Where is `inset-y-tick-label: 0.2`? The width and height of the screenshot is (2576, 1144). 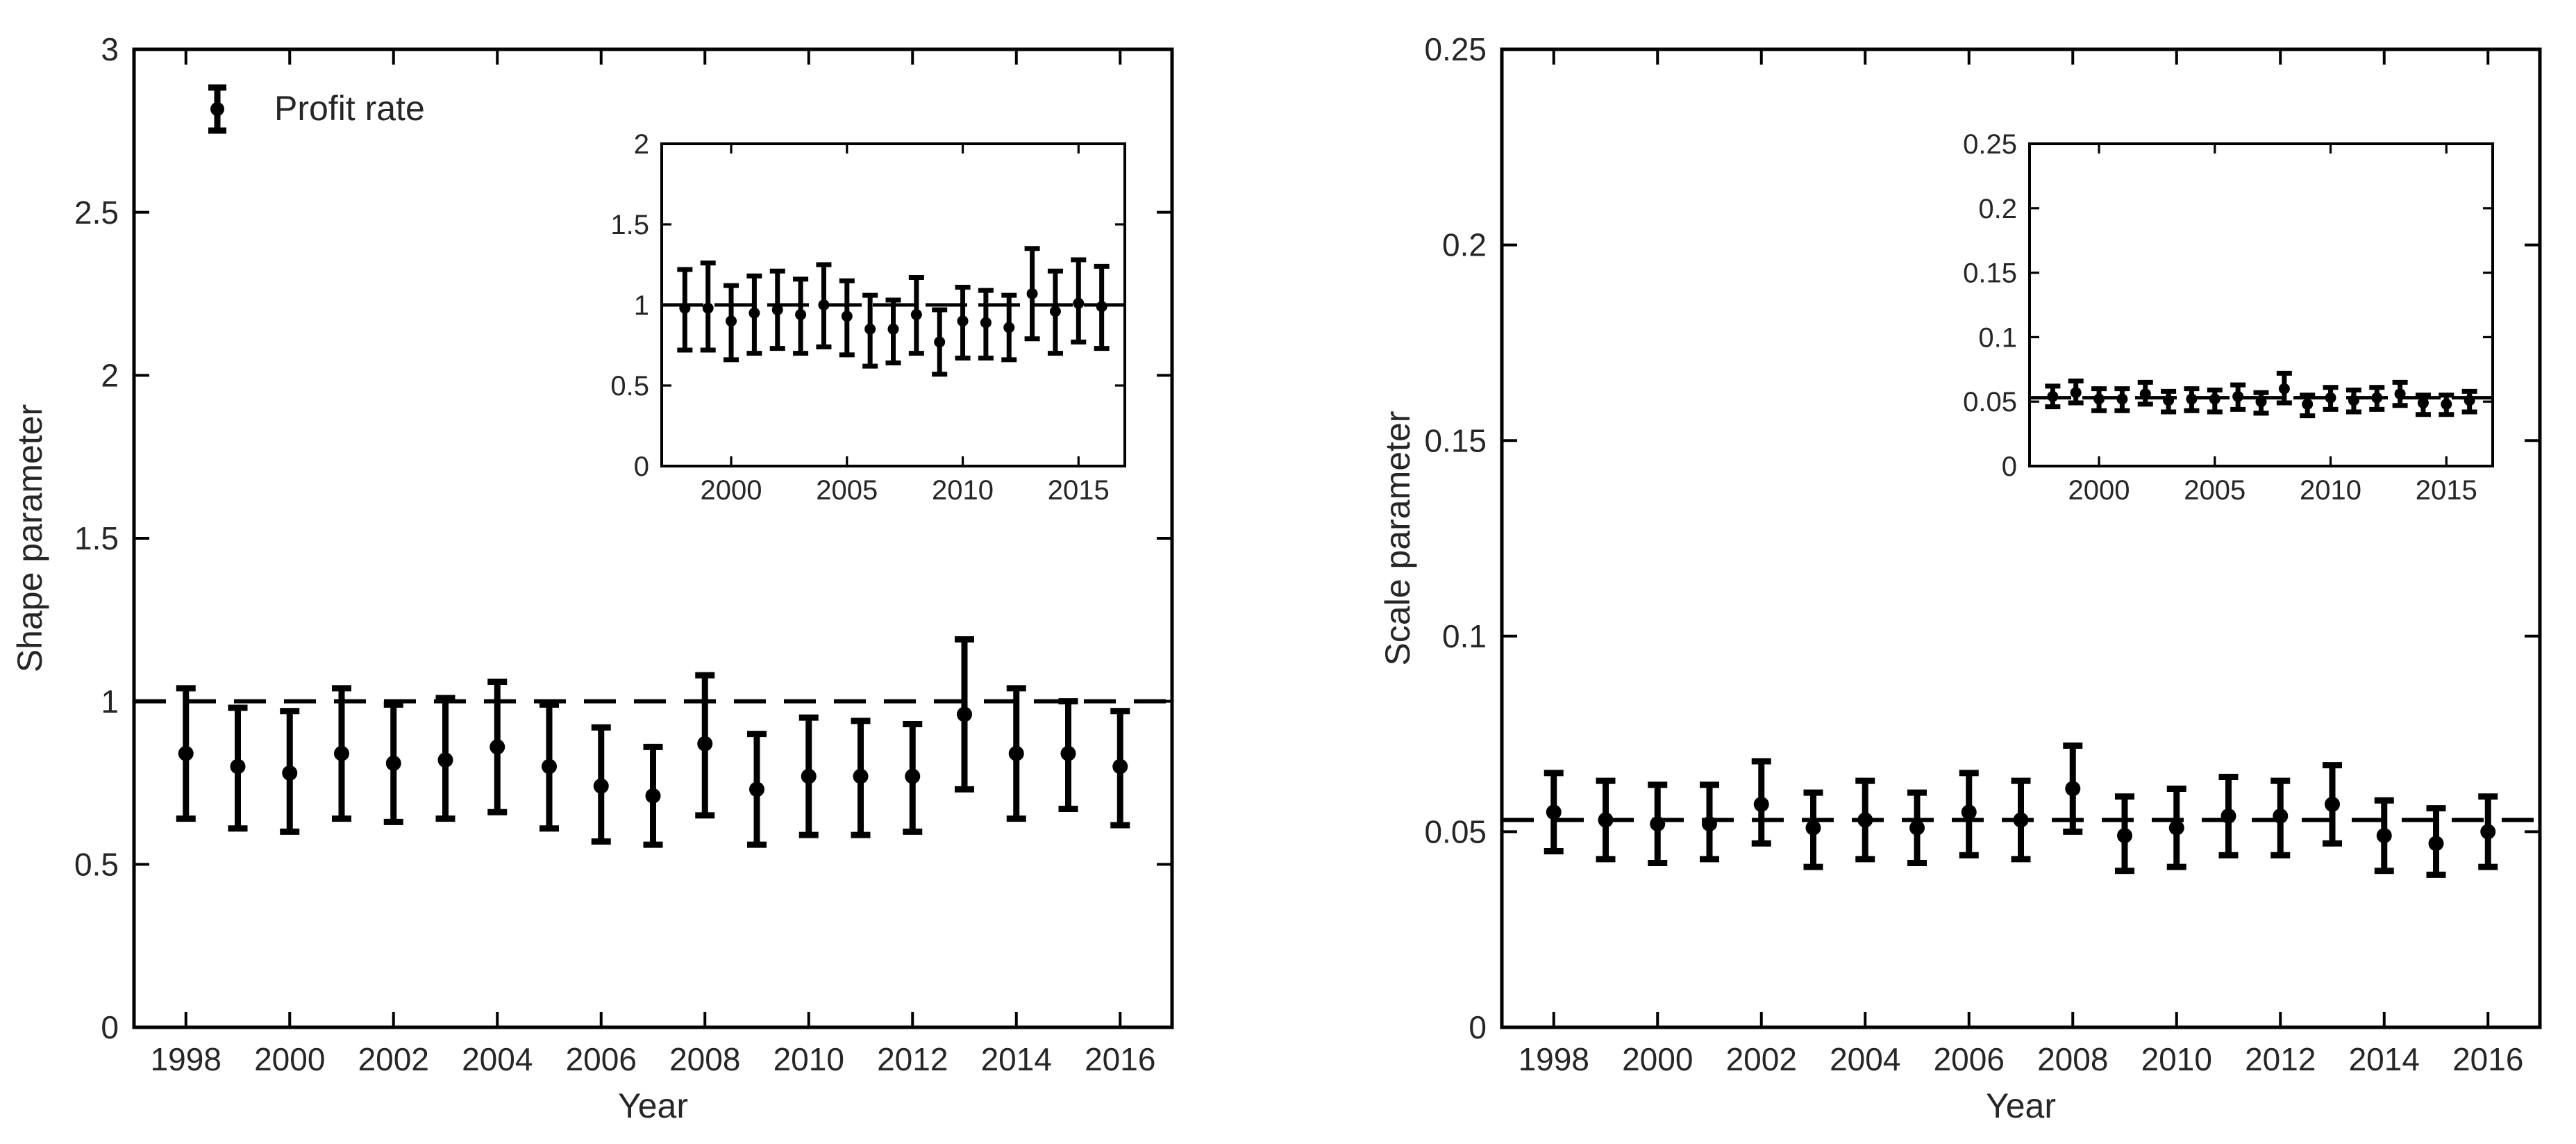
inset-y-tick-label: 0.2 is located at coordinates (1997, 209).